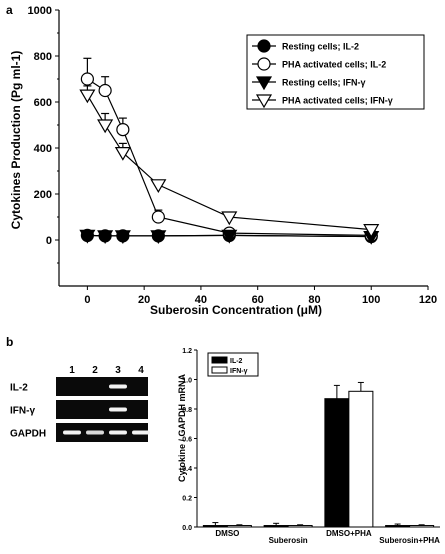 Image resolution: width=445 pixels, height=554 pixels. Describe the element at coordinates (187, 469) in the screenshot. I see `bar-y-tick-label: 0.4` at that location.